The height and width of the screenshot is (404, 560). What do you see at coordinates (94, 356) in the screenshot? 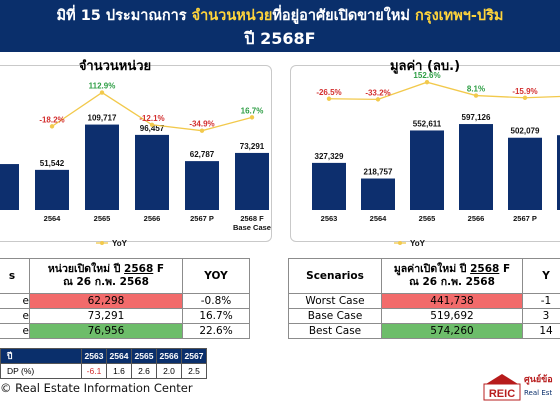
I see `gdp-year: 2563` at bounding box center [94, 356].